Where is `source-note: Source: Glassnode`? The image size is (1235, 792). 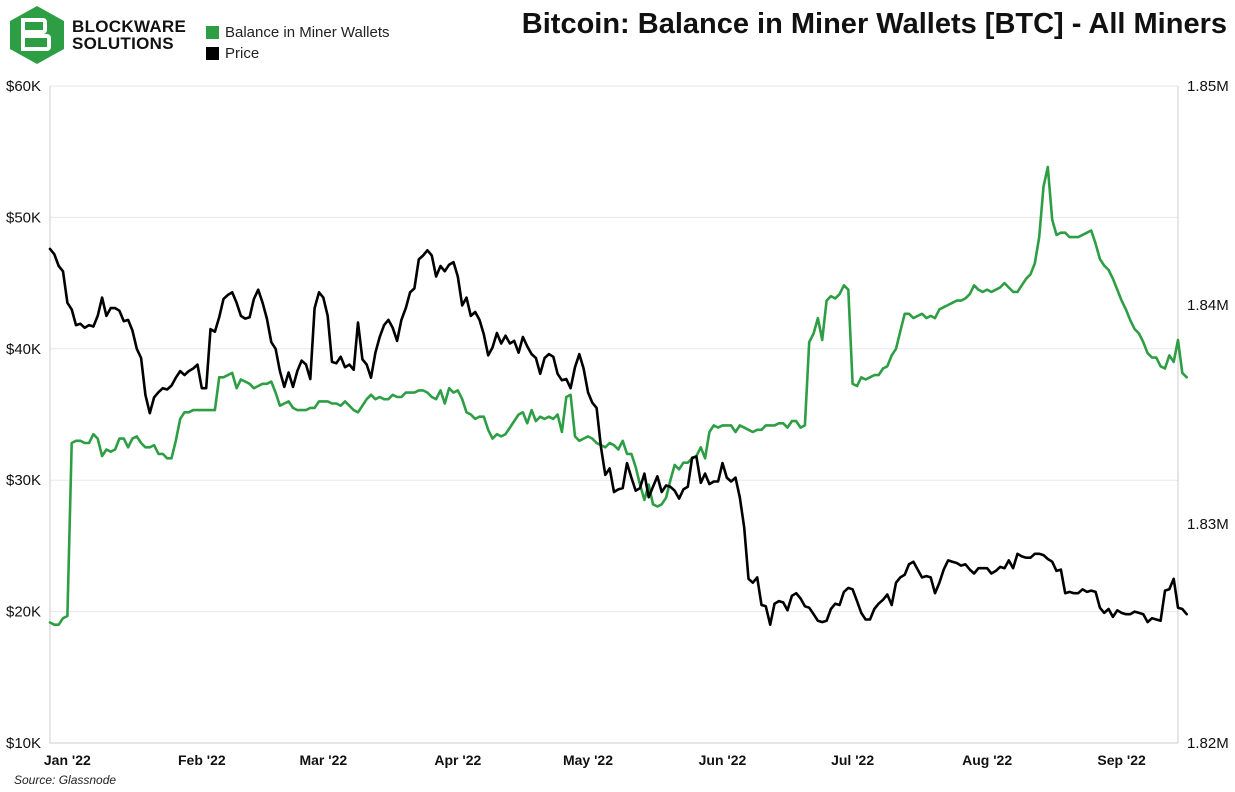 source-note: Source: Glassnode is located at coordinates (65, 780).